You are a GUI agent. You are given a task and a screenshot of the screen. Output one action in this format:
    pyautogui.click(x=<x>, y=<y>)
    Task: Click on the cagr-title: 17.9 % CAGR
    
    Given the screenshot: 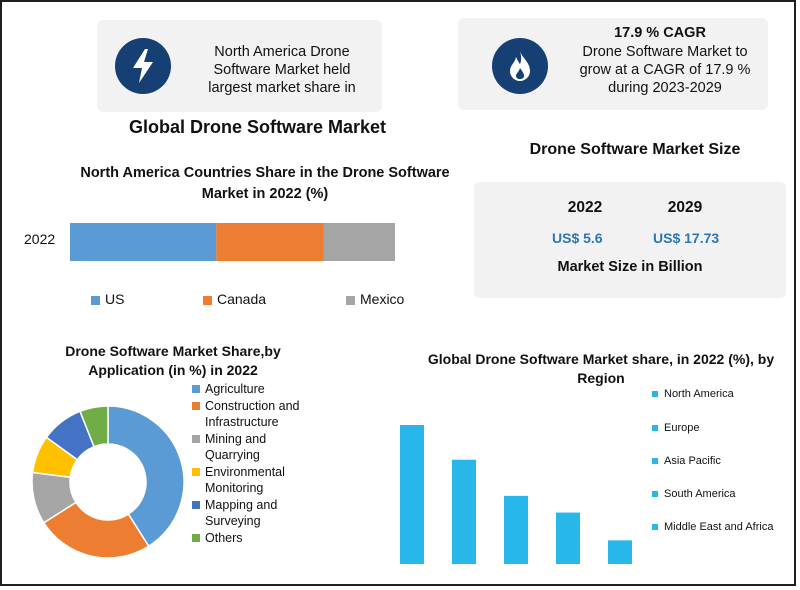 What is the action you would take?
    pyautogui.click(x=660, y=33)
    